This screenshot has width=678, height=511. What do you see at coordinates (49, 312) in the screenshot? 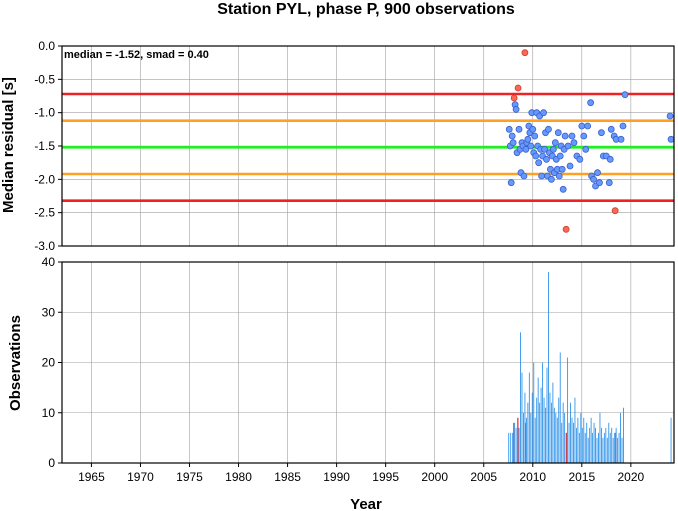
I see `observations-tick-label: 30` at bounding box center [49, 312].